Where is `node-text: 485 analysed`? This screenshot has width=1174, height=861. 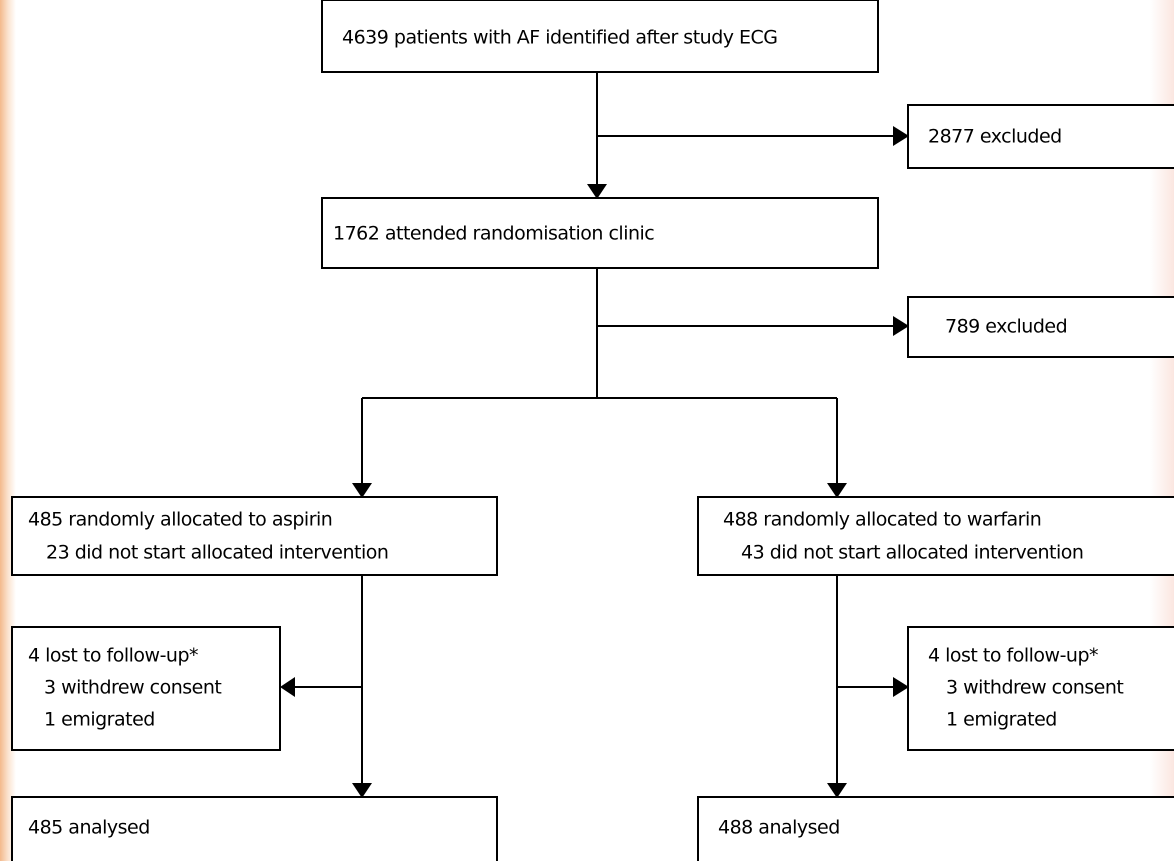
node-text: 485 analysed is located at coordinates (89, 828).